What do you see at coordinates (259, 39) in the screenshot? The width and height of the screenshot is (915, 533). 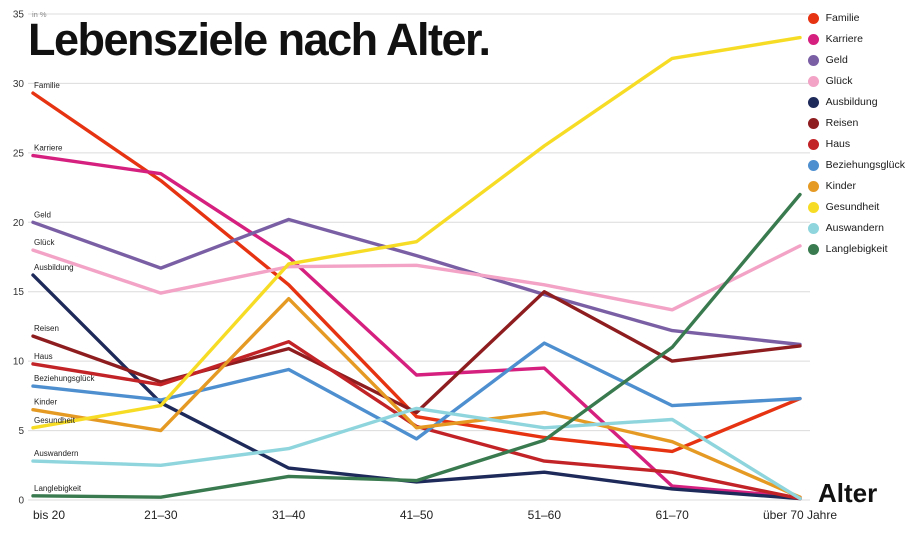 I see `chart-title: Lebensziele nach Alter.` at bounding box center [259, 39].